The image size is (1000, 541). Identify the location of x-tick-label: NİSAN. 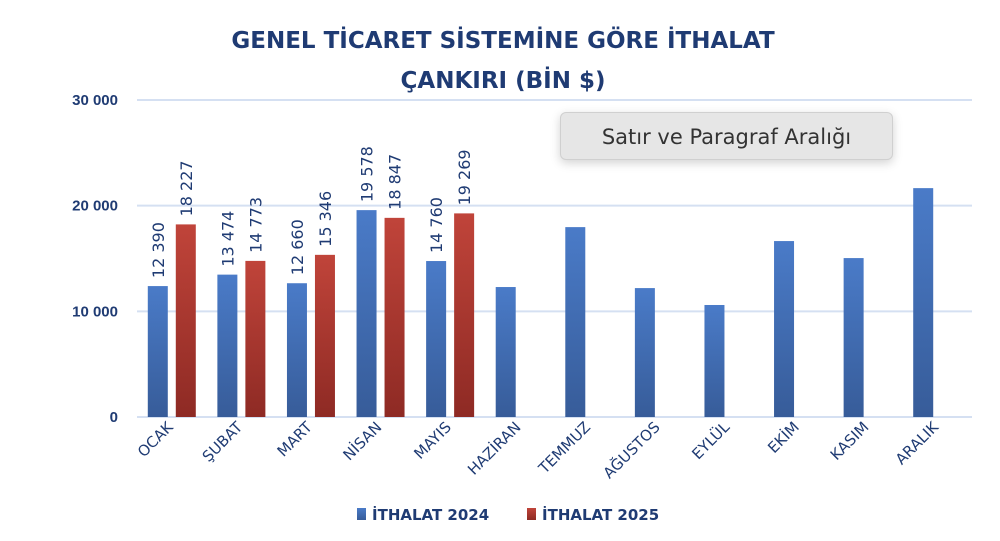
(362, 440).